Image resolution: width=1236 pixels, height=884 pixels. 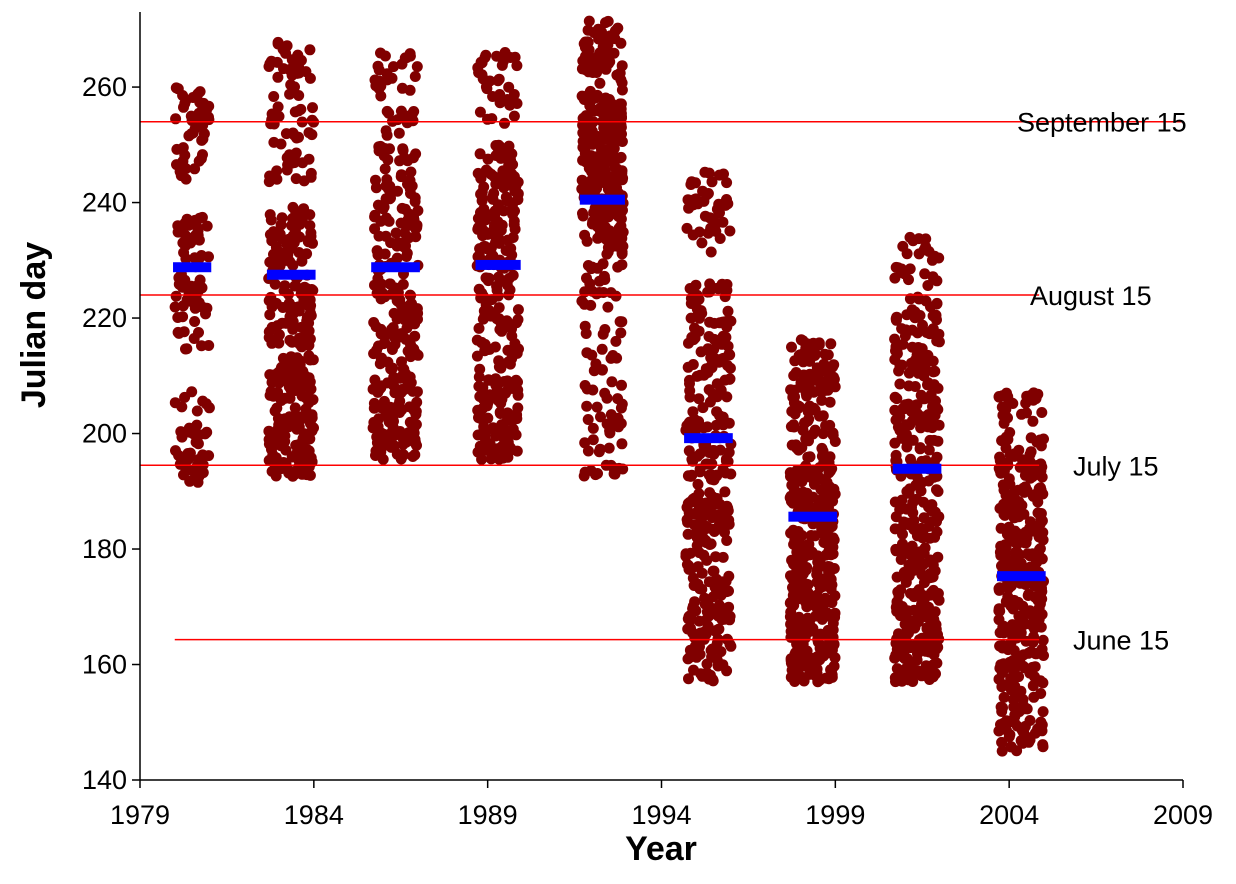 What do you see at coordinates (1009, 815) in the screenshot?
I see `x-tick-label: 2004` at bounding box center [1009, 815].